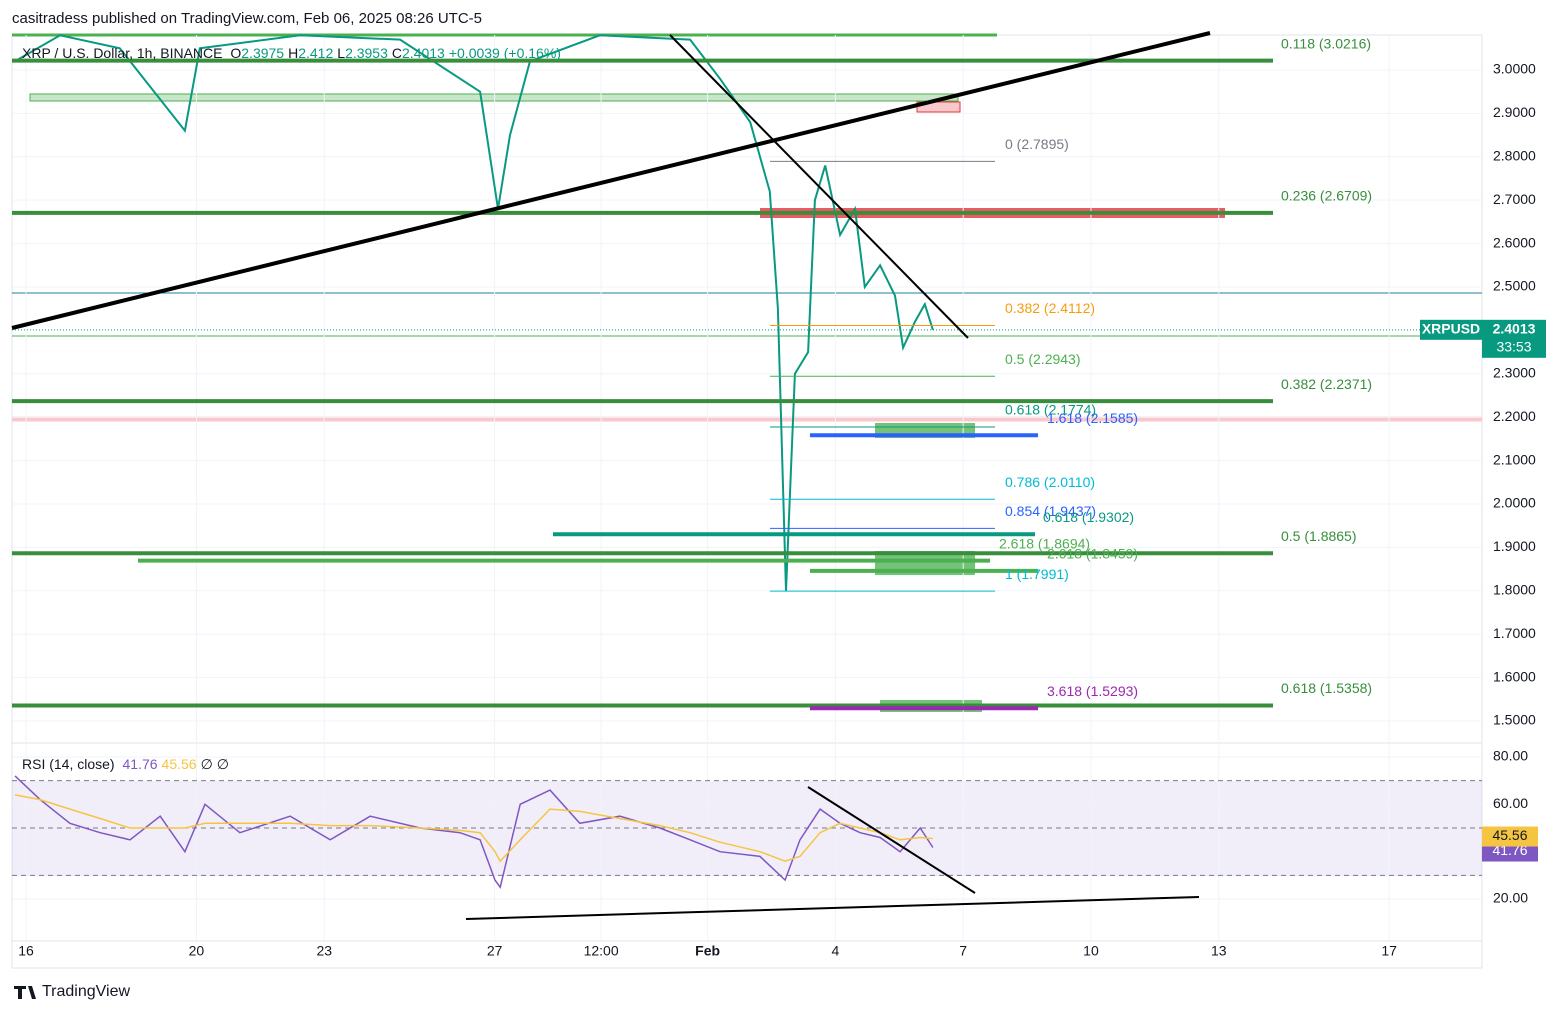 This screenshot has width=1563, height=1013. What do you see at coordinates (601, 951) in the screenshot?
I see `x-tick-label: 12:00` at bounding box center [601, 951].